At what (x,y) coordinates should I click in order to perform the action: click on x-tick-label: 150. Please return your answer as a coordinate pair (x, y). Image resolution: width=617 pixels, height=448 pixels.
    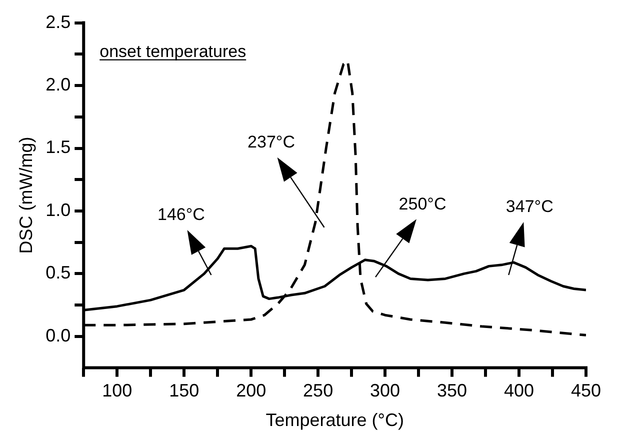
    Looking at the image, I should click on (184, 390).